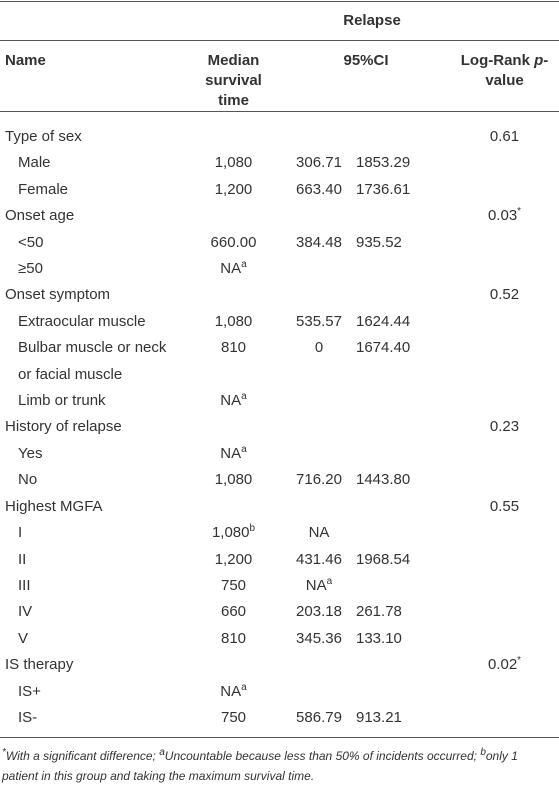 This screenshot has height=786, width=559. I want to click on data-row: IV 660 203.18 261.78, so click(279, 612).